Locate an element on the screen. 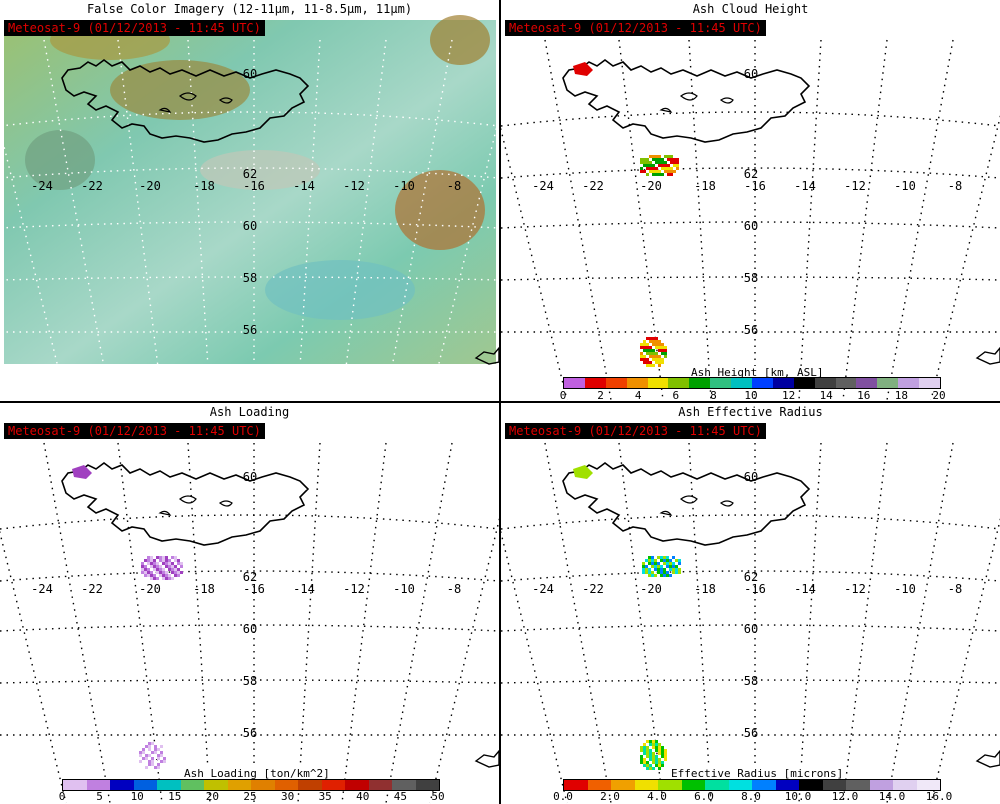  latitude-line is located at coordinates (249, 681).